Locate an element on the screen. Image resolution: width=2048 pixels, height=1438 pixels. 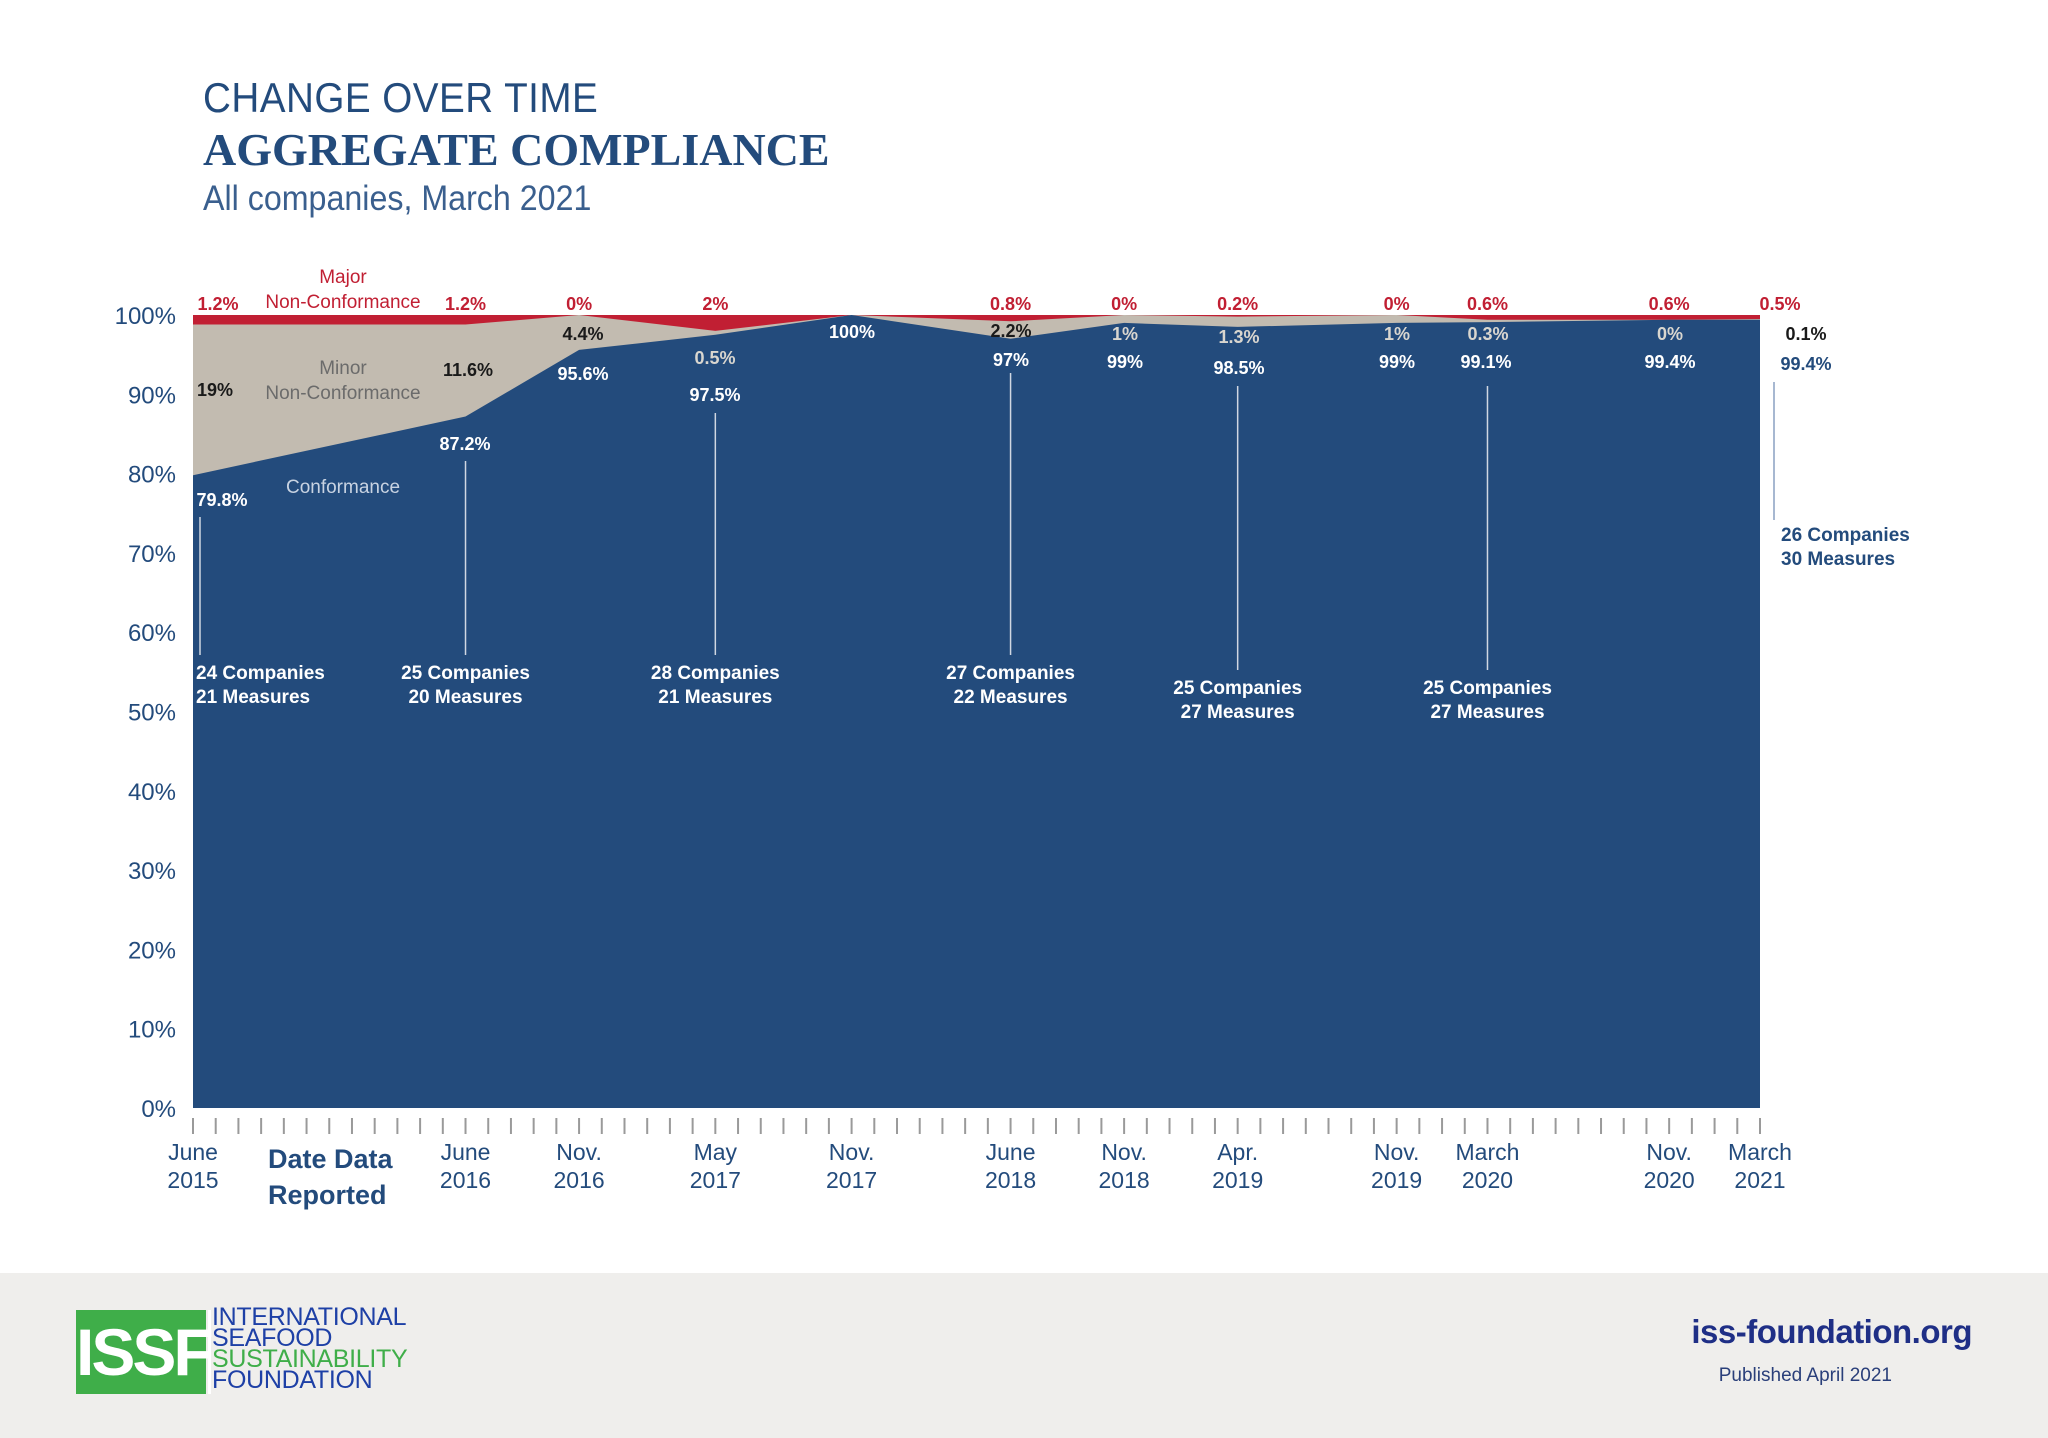
annotation-label: 20 Measures is located at coordinates (465, 697).